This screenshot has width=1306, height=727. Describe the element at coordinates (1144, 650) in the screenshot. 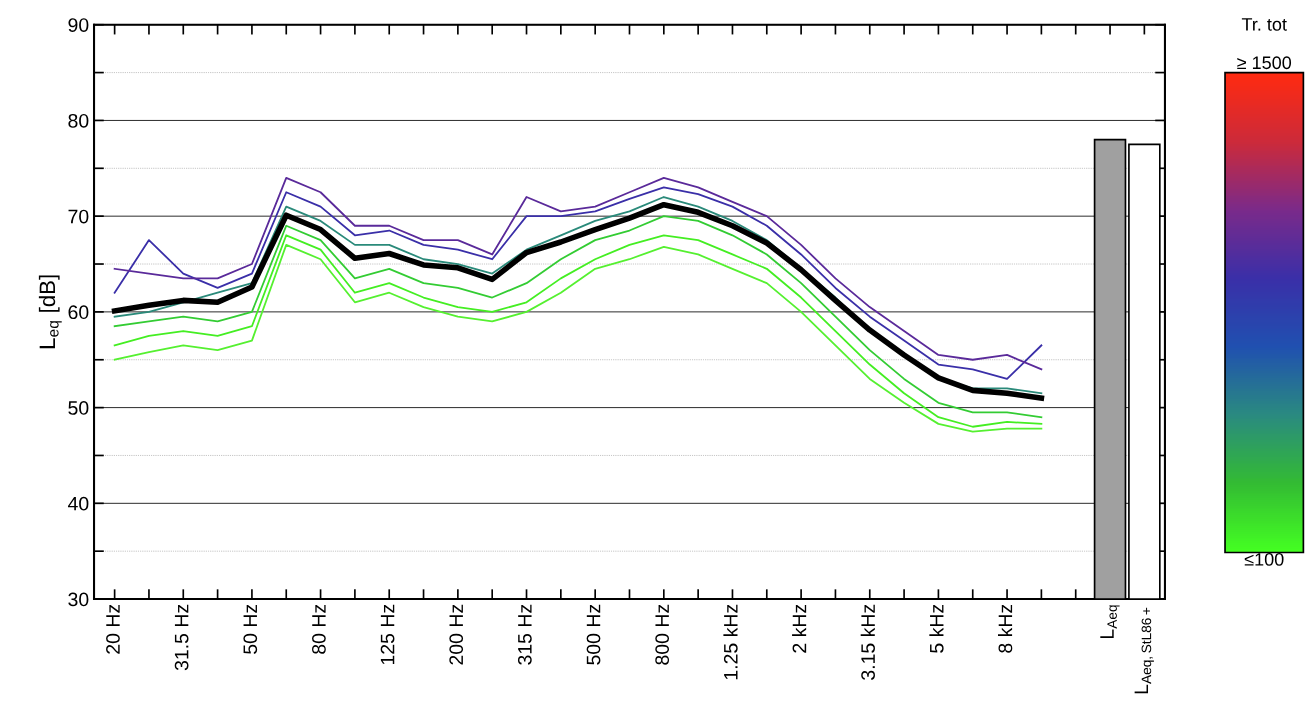

I see `x-tick-label: L$_{Aeq,StL86+}$` at that location.